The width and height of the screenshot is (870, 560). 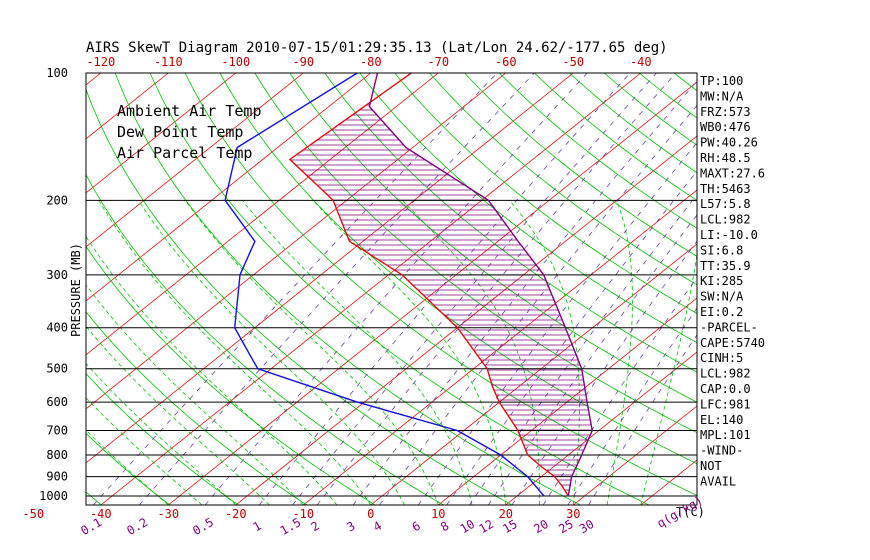 I want to click on pressure-tick-label: 400, so click(x=57, y=328).